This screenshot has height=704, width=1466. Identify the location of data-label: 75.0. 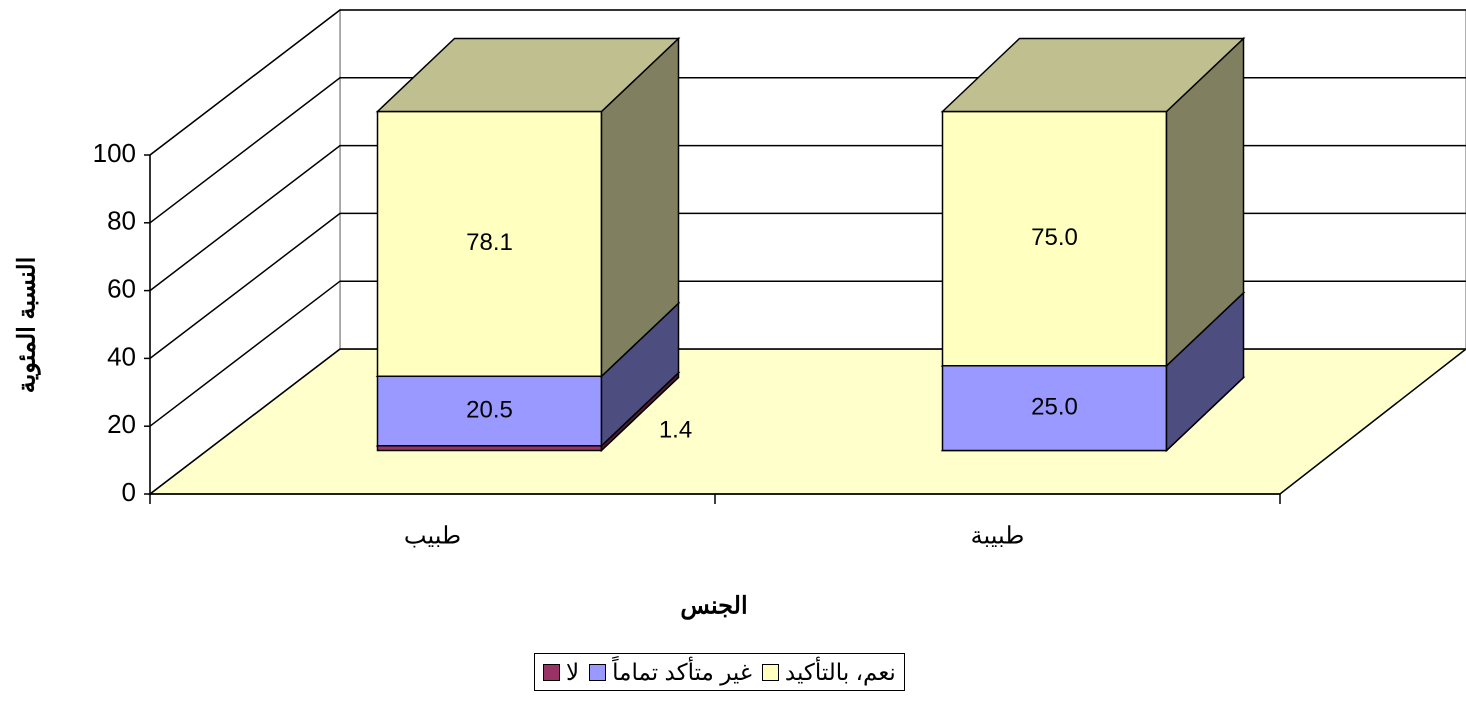
(1054, 237).